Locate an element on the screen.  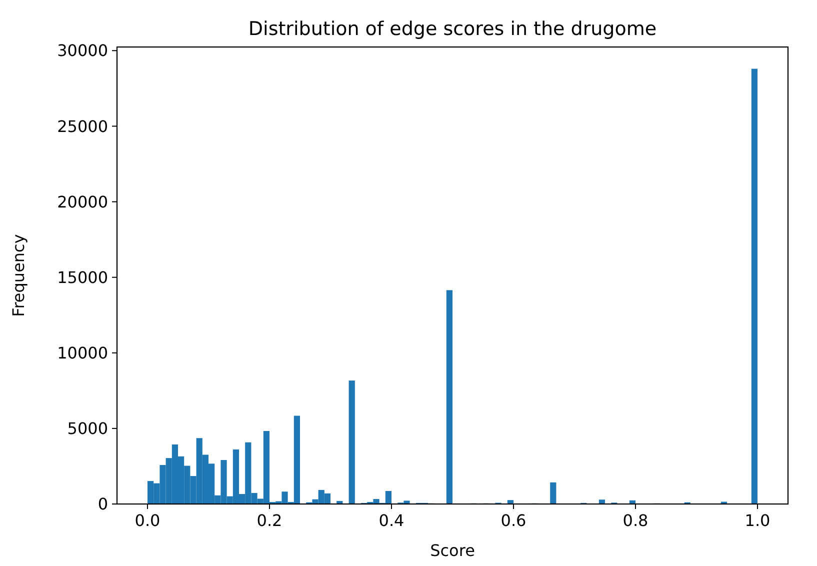
y-tick-label: 0 is located at coordinates (103, 504).